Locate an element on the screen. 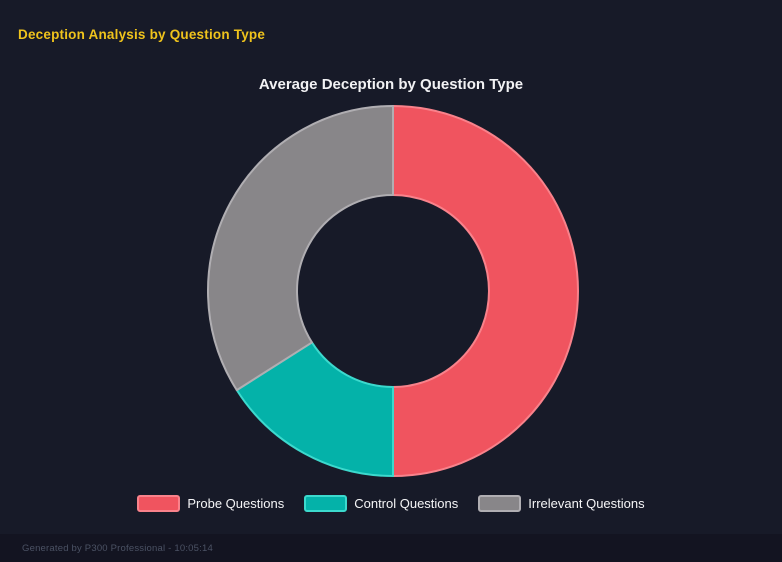 The width and height of the screenshot is (782, 562). legend-swatch-irrelevant-questions is located at coordinates (500, 503).